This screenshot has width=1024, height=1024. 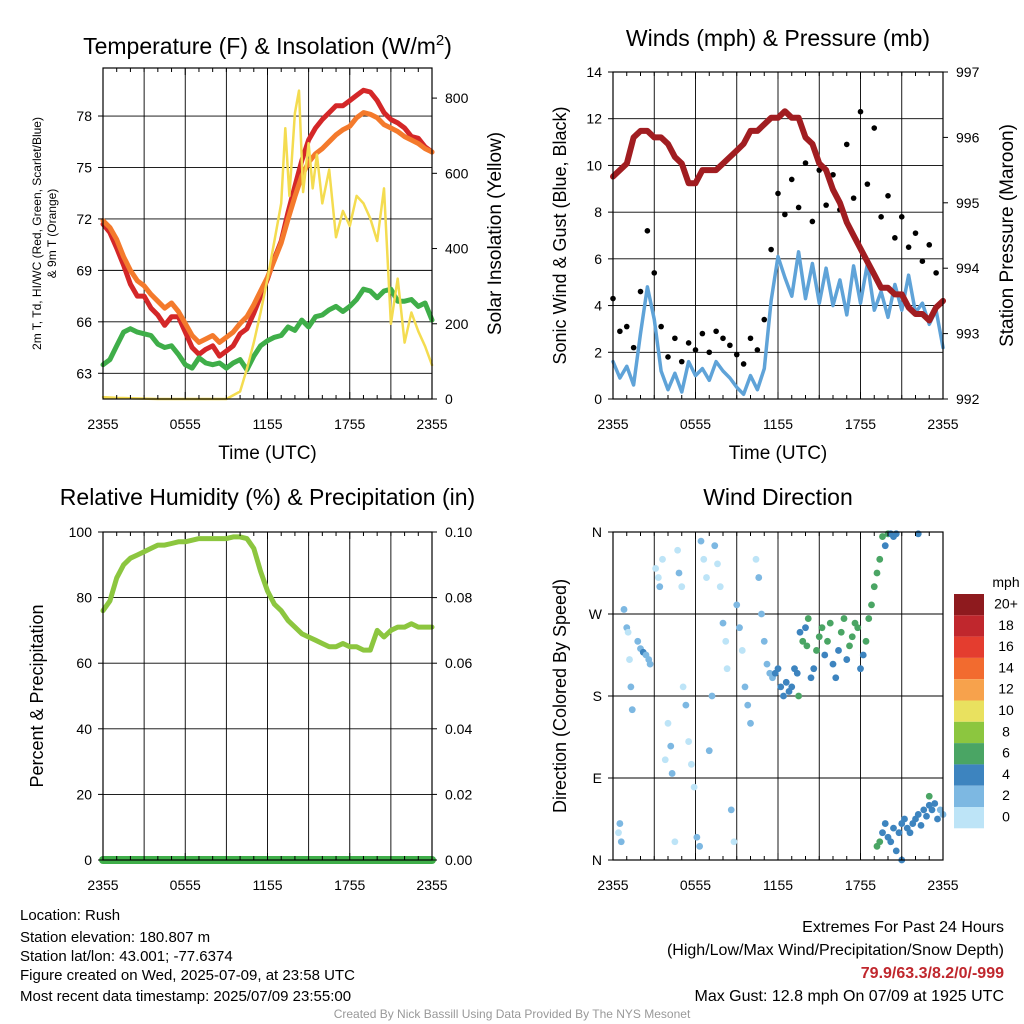 What do you see at coordinates (598, 306) in the screenshot?
I see `y-tick-label: 4` at bounding box center [598, 306].